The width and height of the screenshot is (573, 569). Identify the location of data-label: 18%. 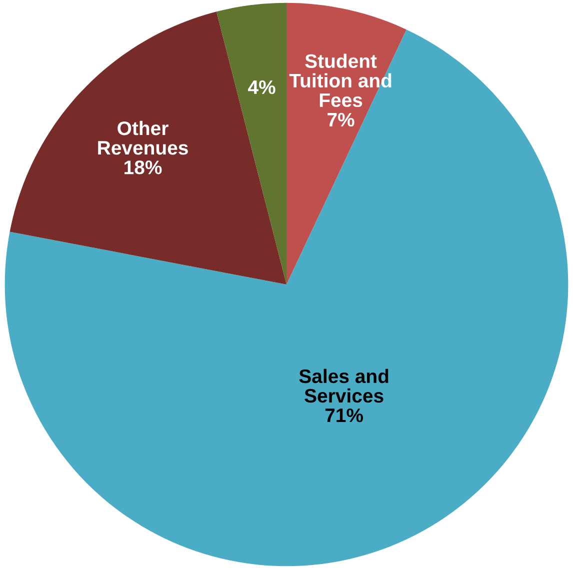
(143, 167).